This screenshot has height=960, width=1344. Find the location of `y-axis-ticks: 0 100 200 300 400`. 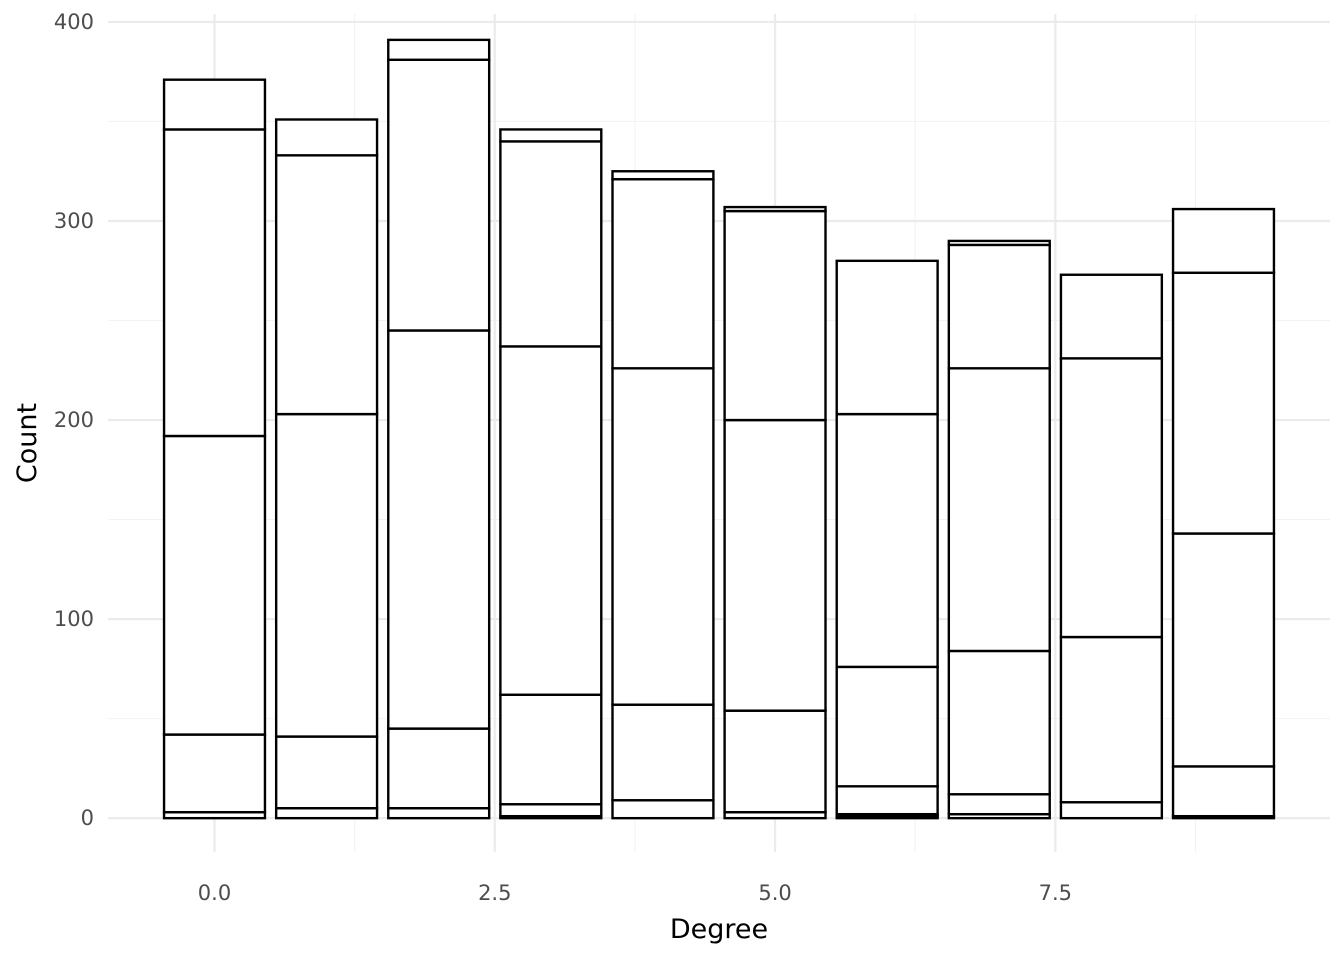

y-axis-ticks: 0 100 200 300 400 is located at coordinates (74, 420).